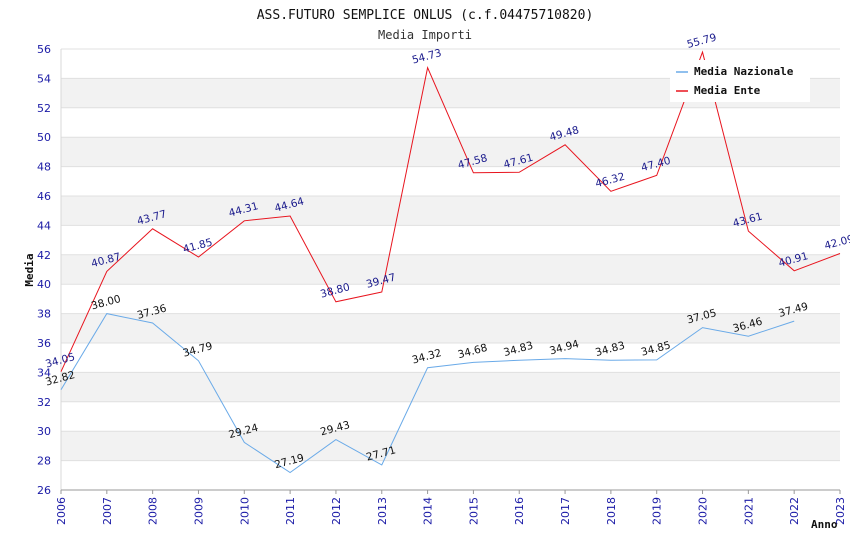 Image resolution: width=850 pixels, height=550 pixels. What do you see at coordinates (61, 511) in the screenshot?
I see `x-tick-label: 2006` at bounding box center [61, 511].